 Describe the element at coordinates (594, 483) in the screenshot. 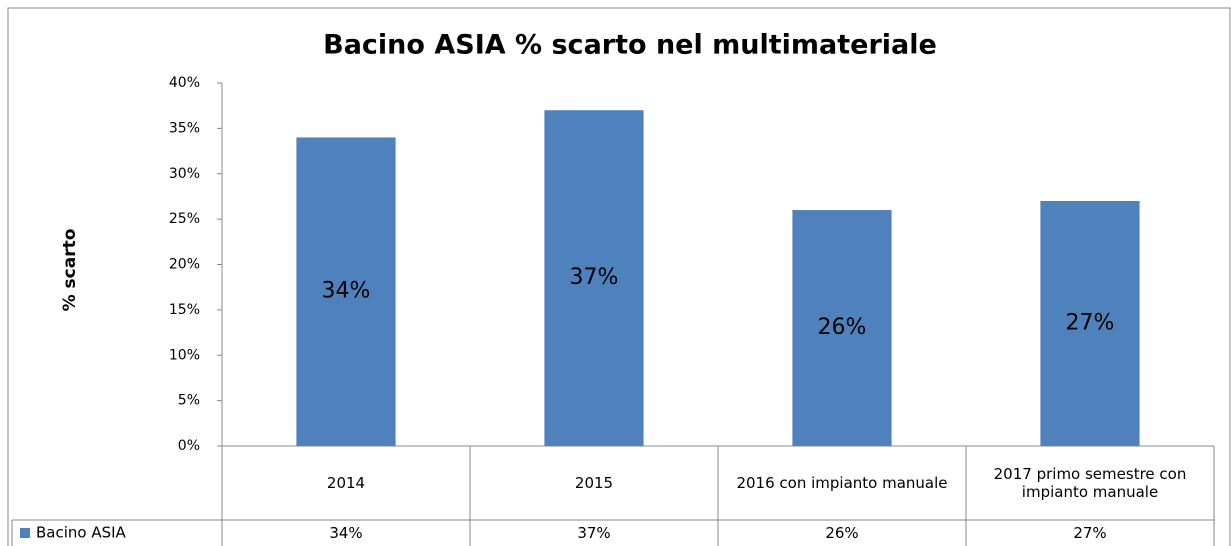

I see `x-tick-label: 2015` at that location.